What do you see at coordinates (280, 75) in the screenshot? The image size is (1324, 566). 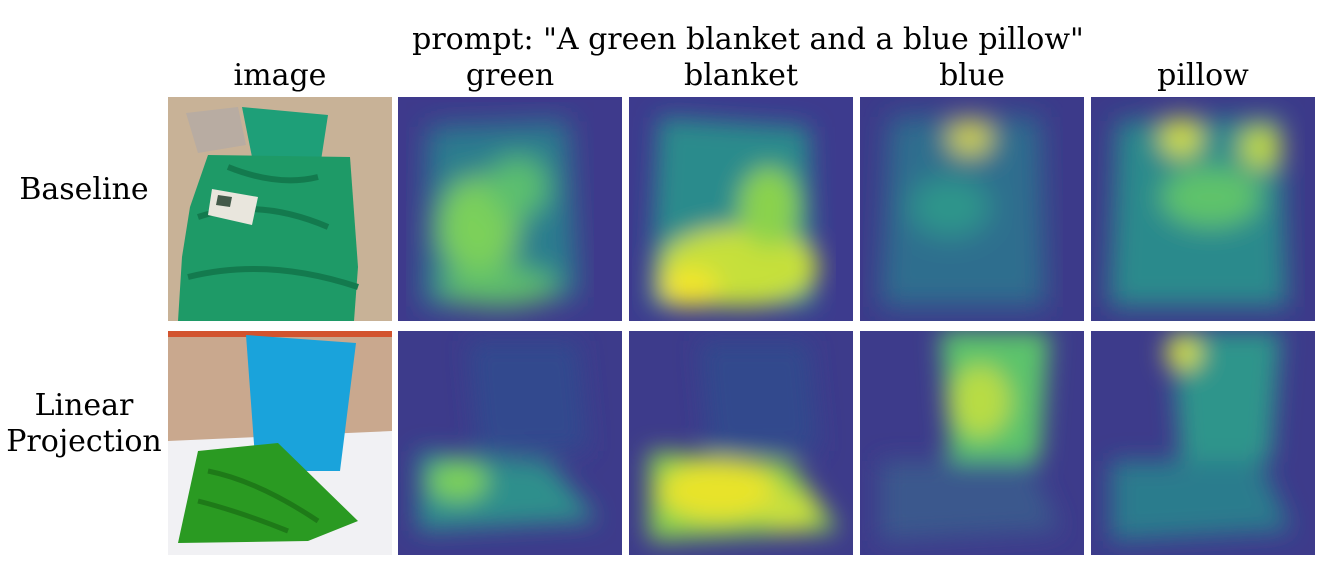 I see `column-header-image: image` at bounding box center [280, 75].